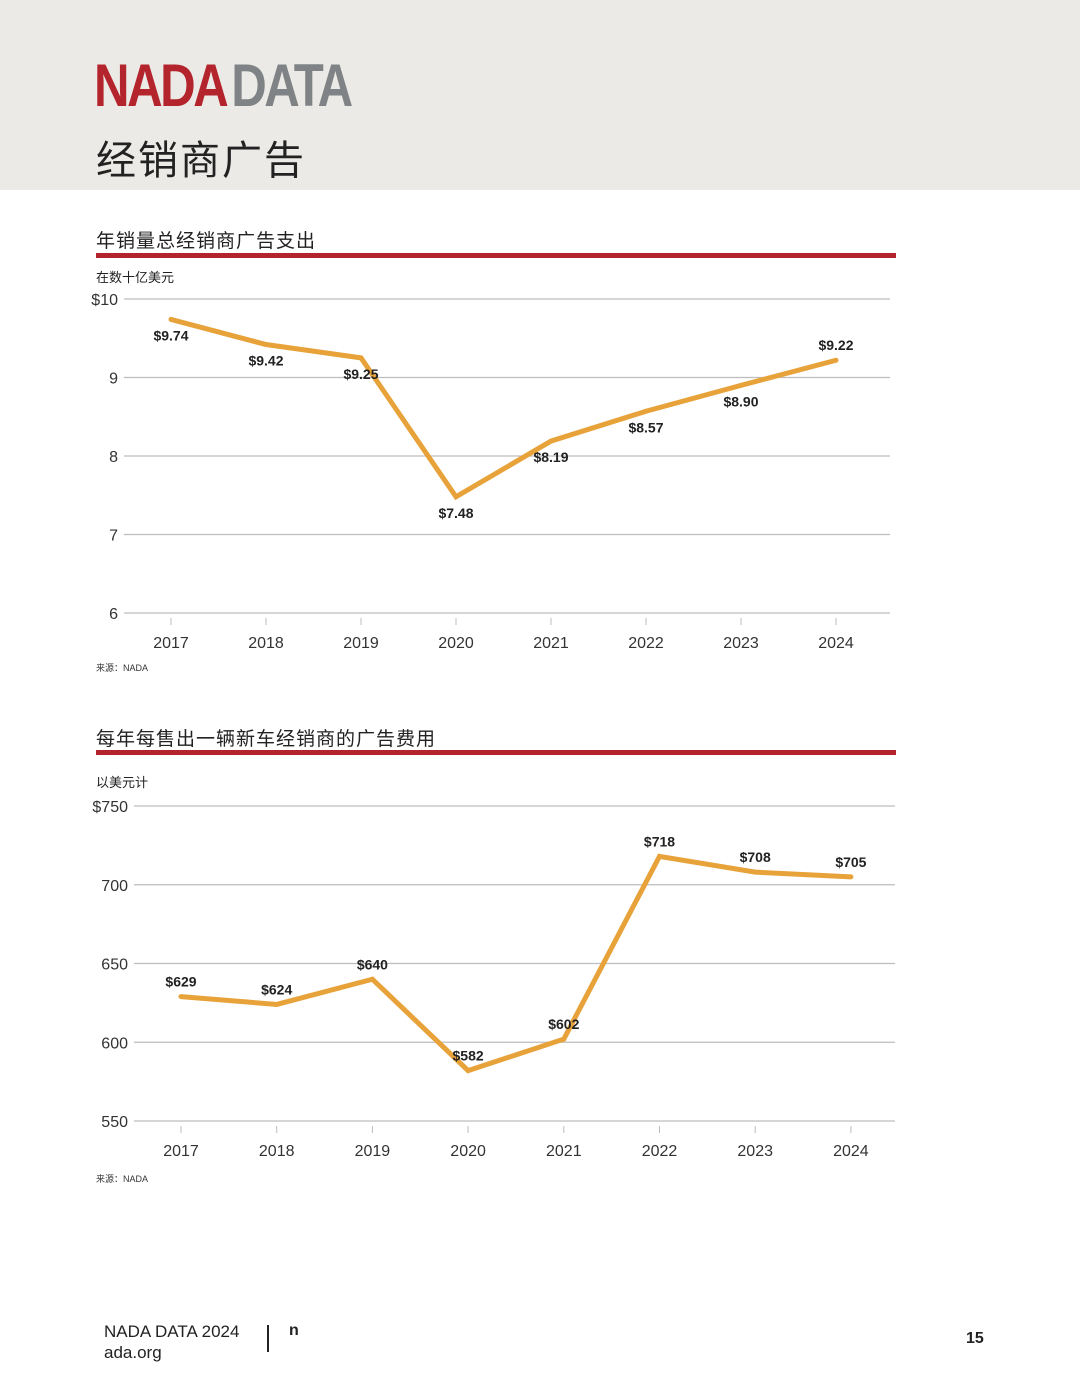  What do you see at coordinates (122, 668) in the screenshot?
I see `chart1-source: 来源：NADA` at bounding box center [122, 668].